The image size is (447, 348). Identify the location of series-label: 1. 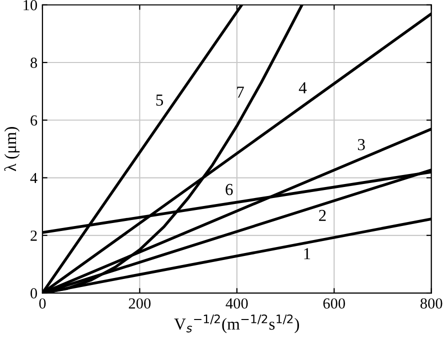
(307, 254).